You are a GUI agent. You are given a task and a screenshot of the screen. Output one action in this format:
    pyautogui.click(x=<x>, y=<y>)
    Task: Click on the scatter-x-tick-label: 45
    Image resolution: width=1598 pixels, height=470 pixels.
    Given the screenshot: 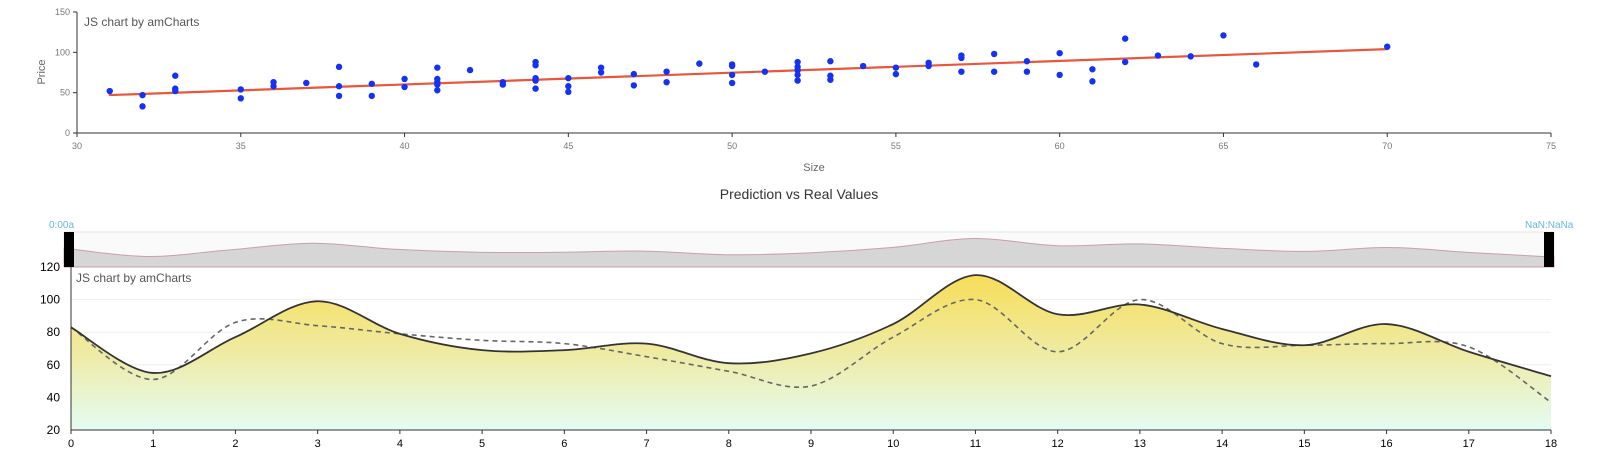 What is the action you would take?
    pyautogui.click(x=568, y=146)
    